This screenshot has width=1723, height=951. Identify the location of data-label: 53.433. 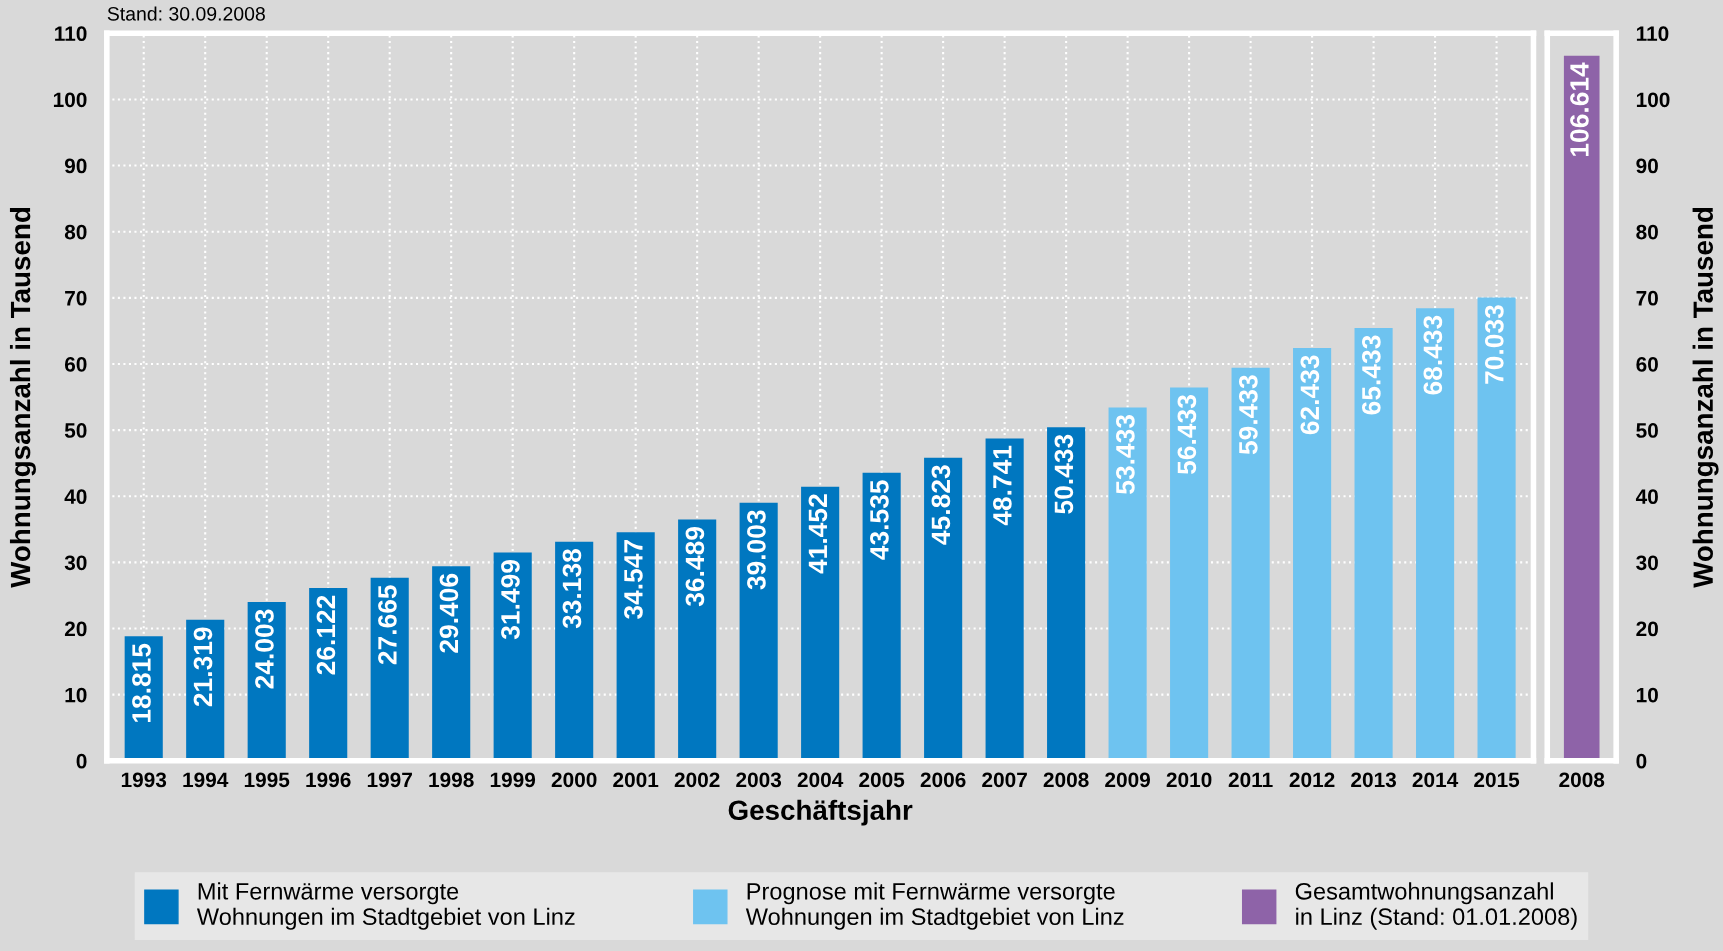
(1125, 454).